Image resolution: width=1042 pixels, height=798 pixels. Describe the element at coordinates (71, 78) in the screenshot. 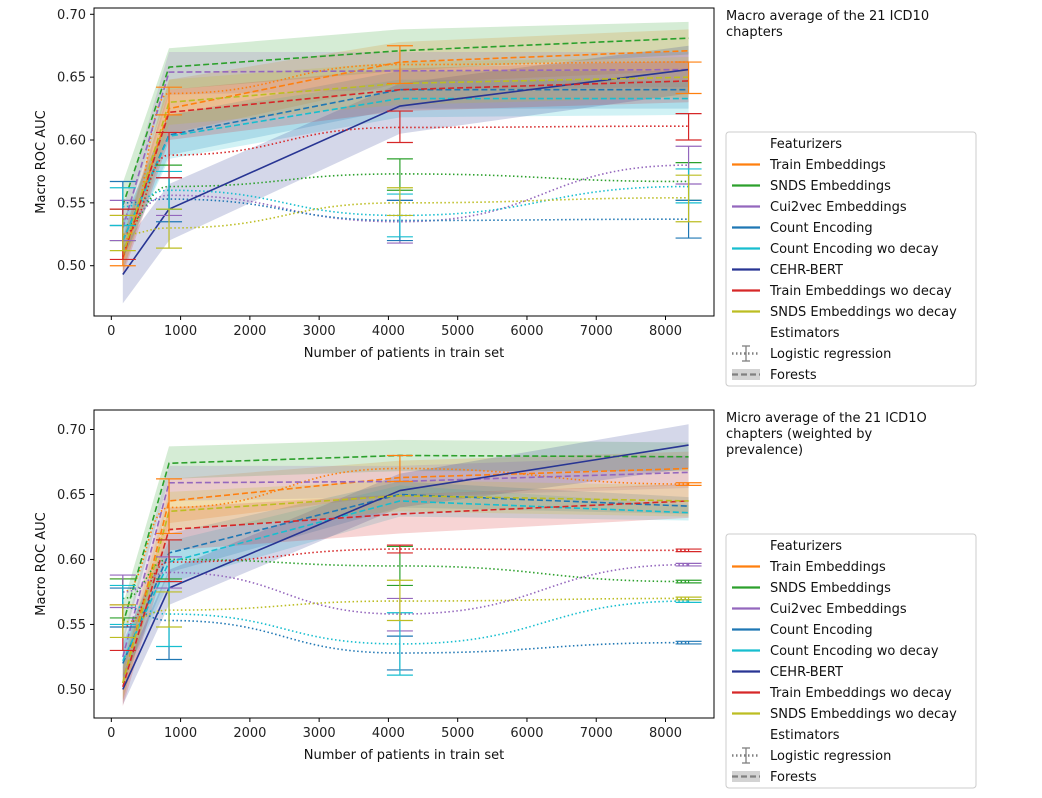

I see `y-tick-label: 0.65` at that location.